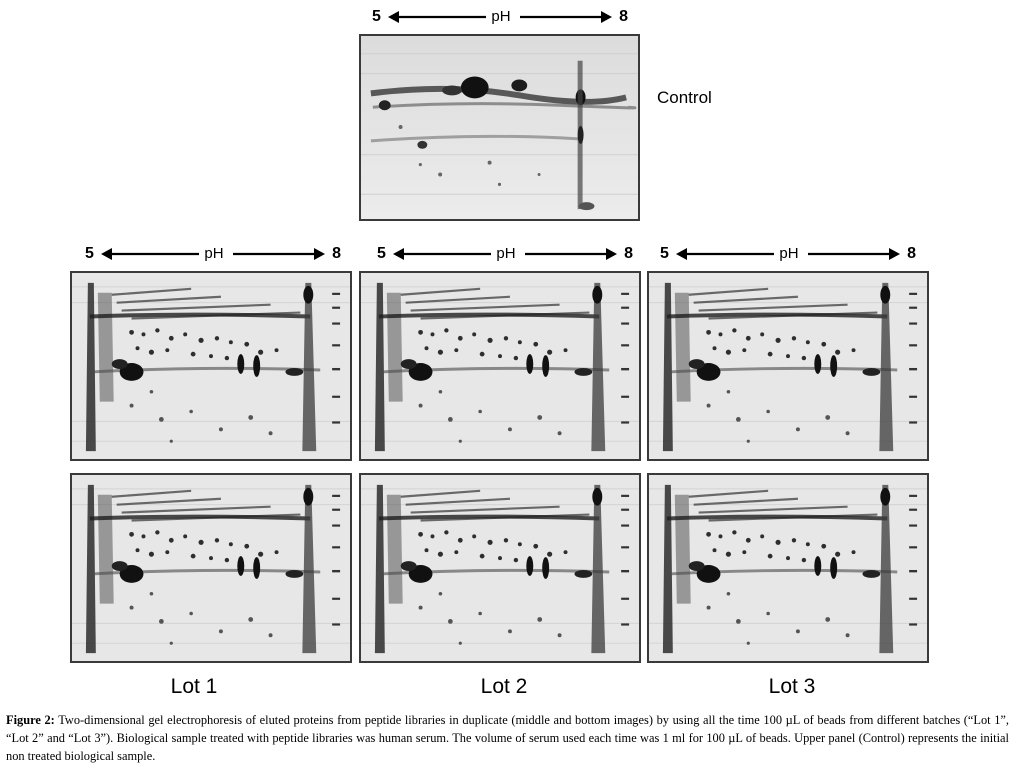 This screenshot has height=776, width=1019. Describe the element at coordinates (788, 568) in the screenshot. I see `lot3-gel-image-bottom` at that location.